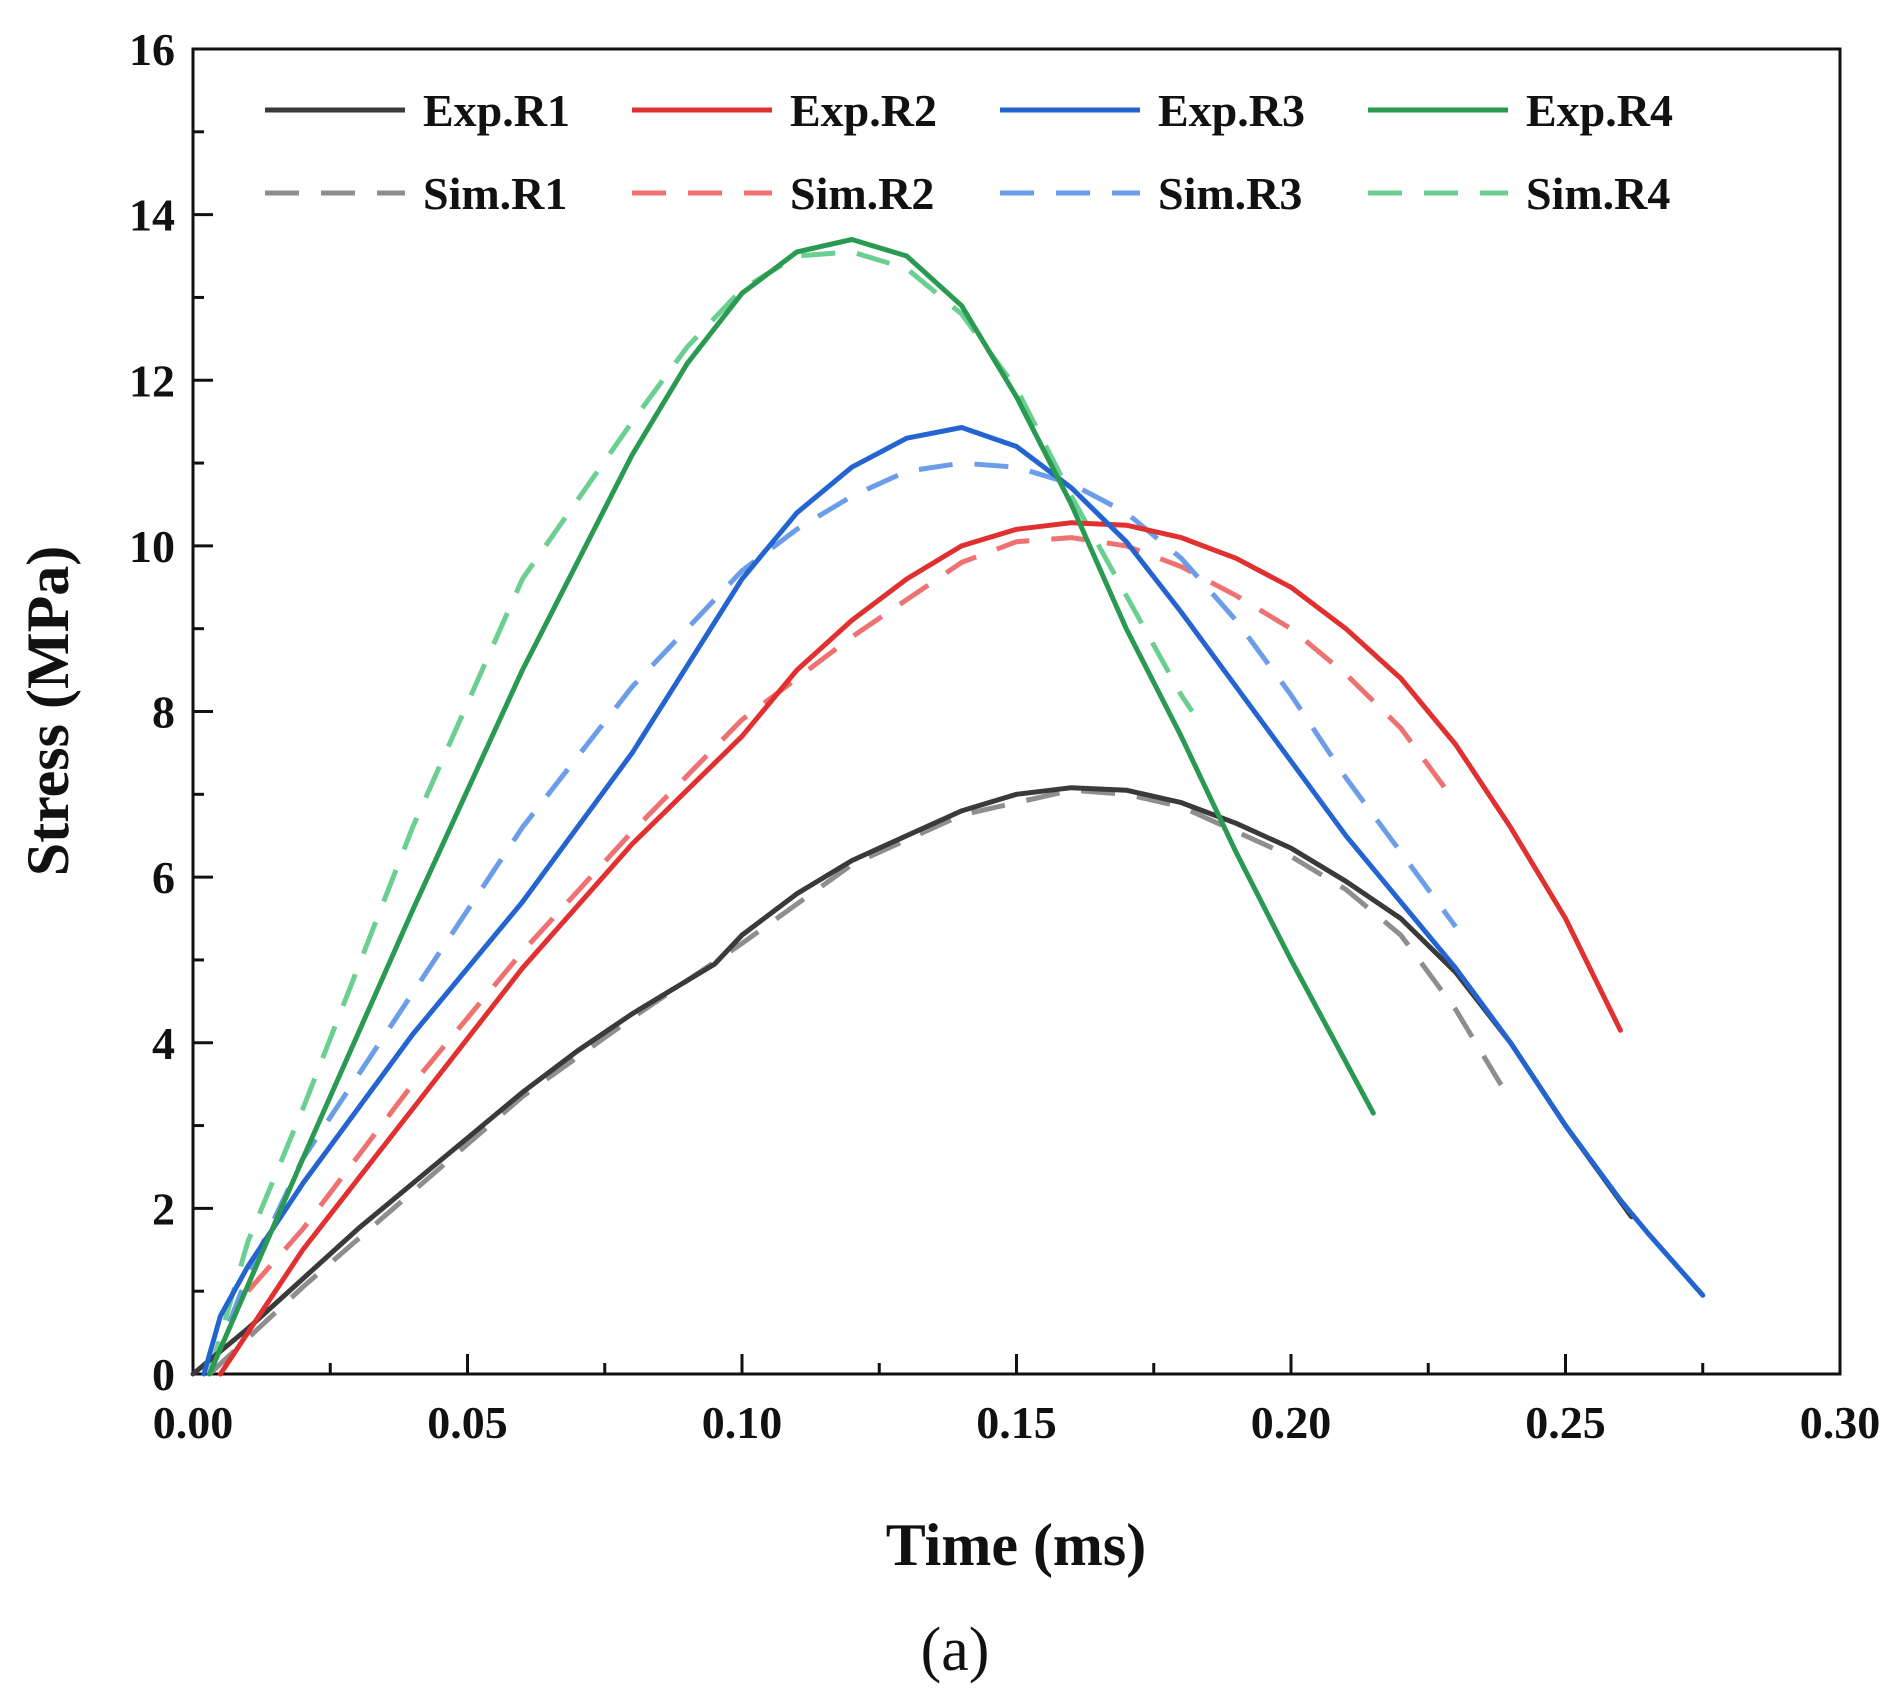 Image resolution: width=1903 pixels, height=1707 pixels. Describe the element at coordinates (955, 1650) in the screenshot. I see `panel-label: (a)` at that location.